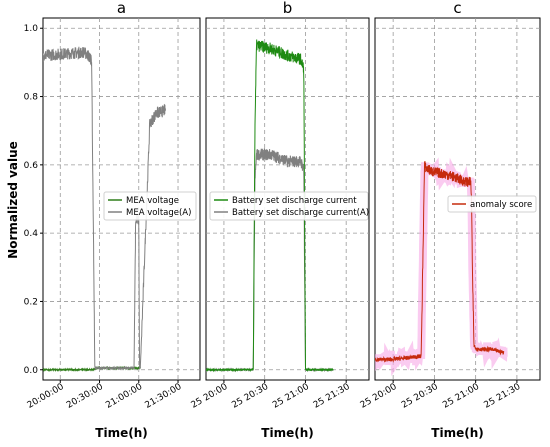 This screenshot has height=447, width=550. I want to click on y-tick-label: 0.0, so click(31, 371).